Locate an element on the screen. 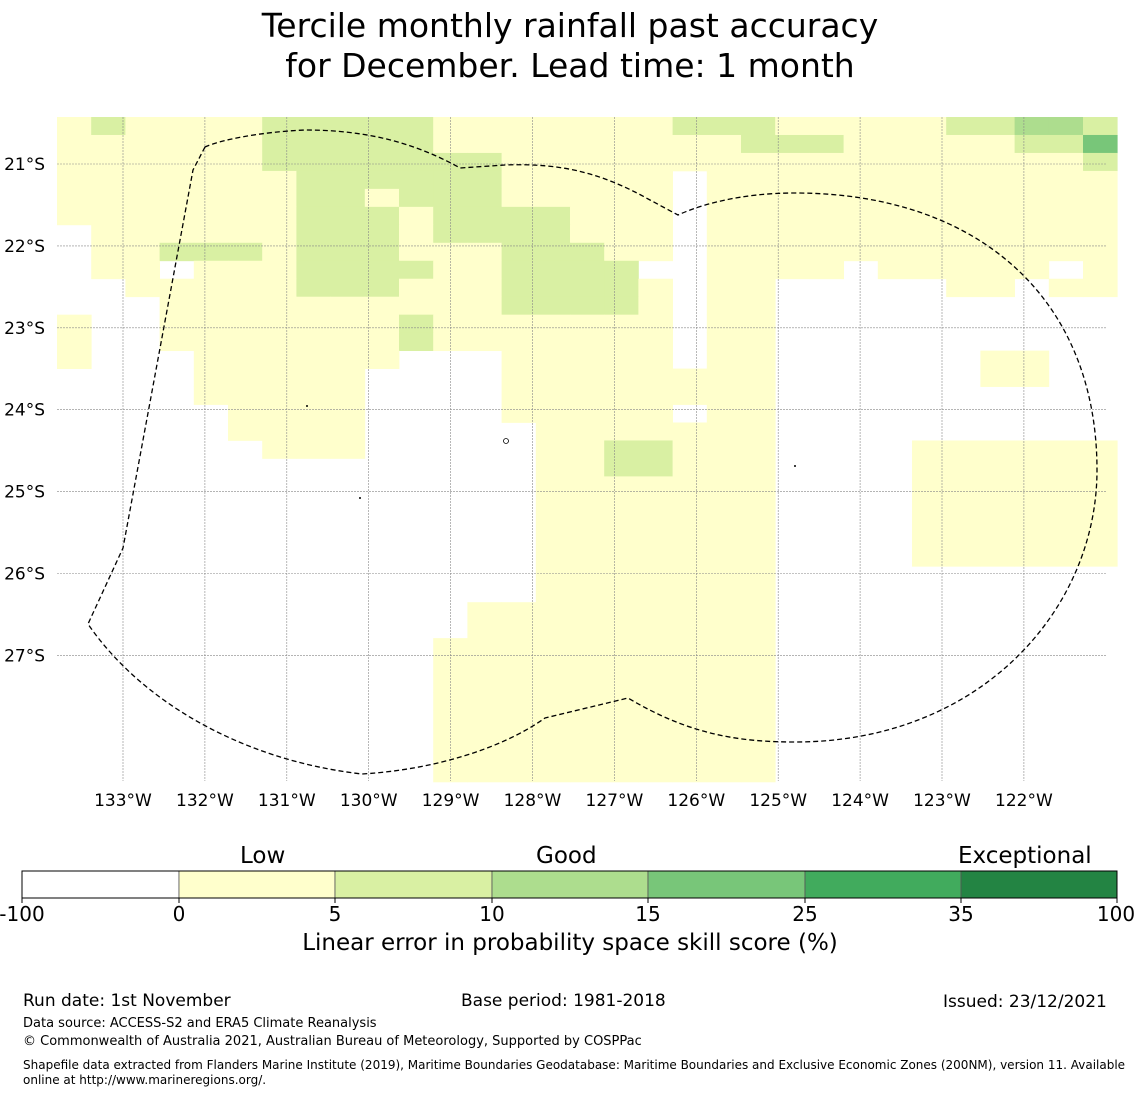  colorbar-tick: 25 is located at coordinates (805, 914).